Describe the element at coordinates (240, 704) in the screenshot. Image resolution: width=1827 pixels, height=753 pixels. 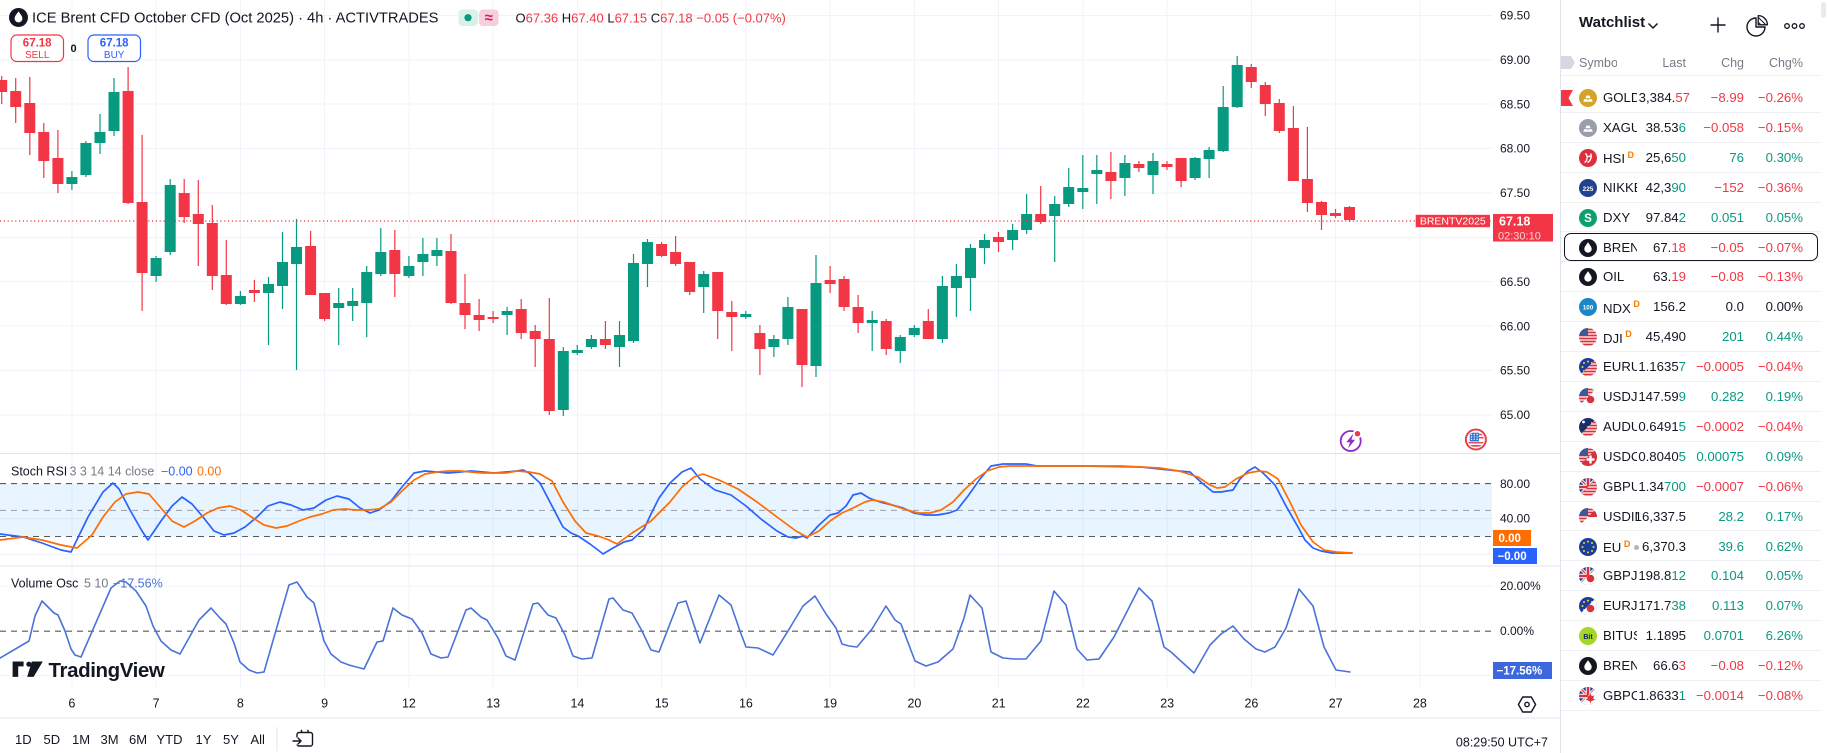
I see `svg-text: 8` at that location.